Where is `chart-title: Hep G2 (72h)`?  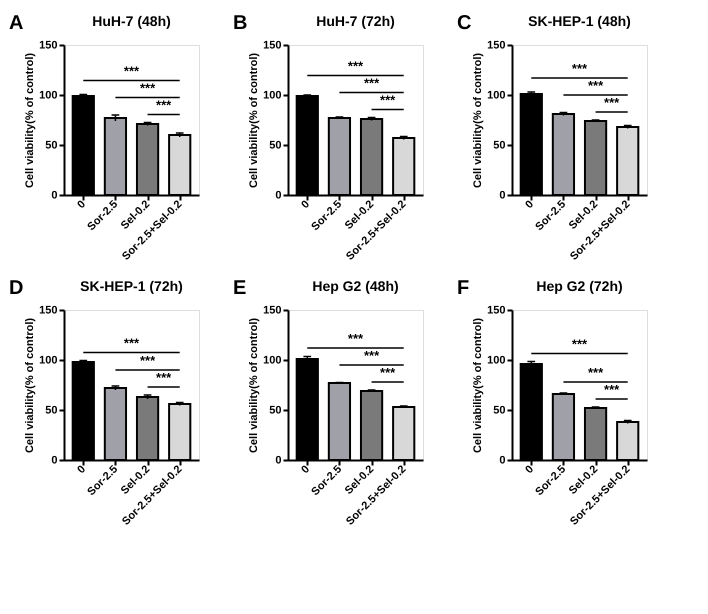
chart-title: Hep G2 (72h) is located at coordinates (579, 286).